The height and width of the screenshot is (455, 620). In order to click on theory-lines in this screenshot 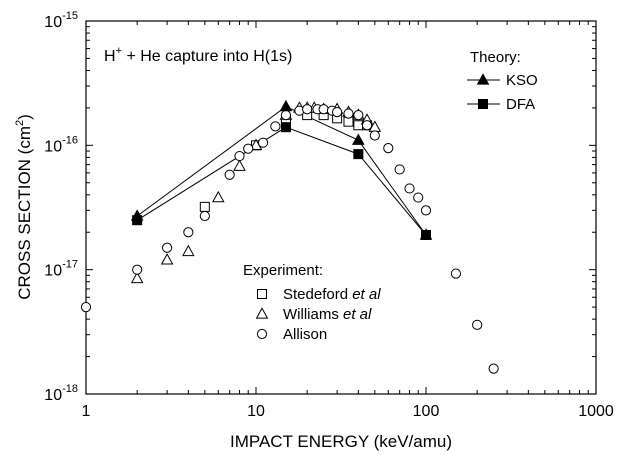, I will do `click(281, 170)`.